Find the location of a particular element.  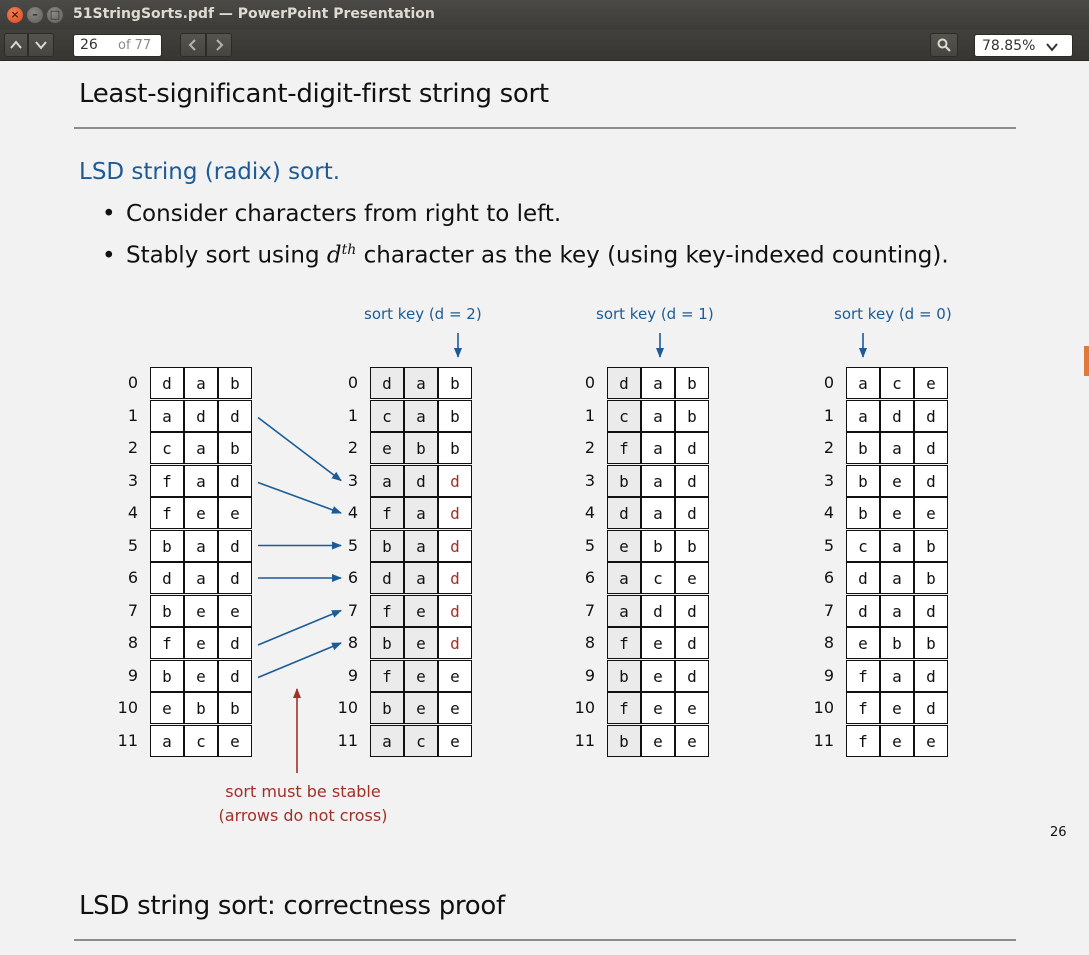

history-forward-button is located at coordinates (219, 45).